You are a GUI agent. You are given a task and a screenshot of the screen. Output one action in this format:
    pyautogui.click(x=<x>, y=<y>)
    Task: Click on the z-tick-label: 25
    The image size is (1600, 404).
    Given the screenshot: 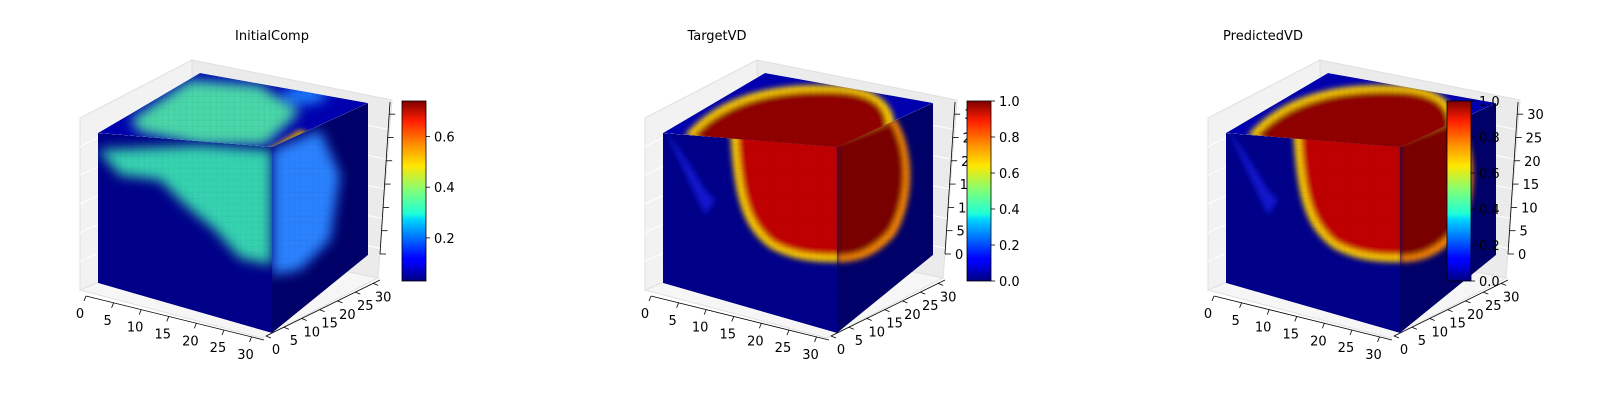 What is the action you would take?
    pyautogui.click(x=1534, y=138)
    